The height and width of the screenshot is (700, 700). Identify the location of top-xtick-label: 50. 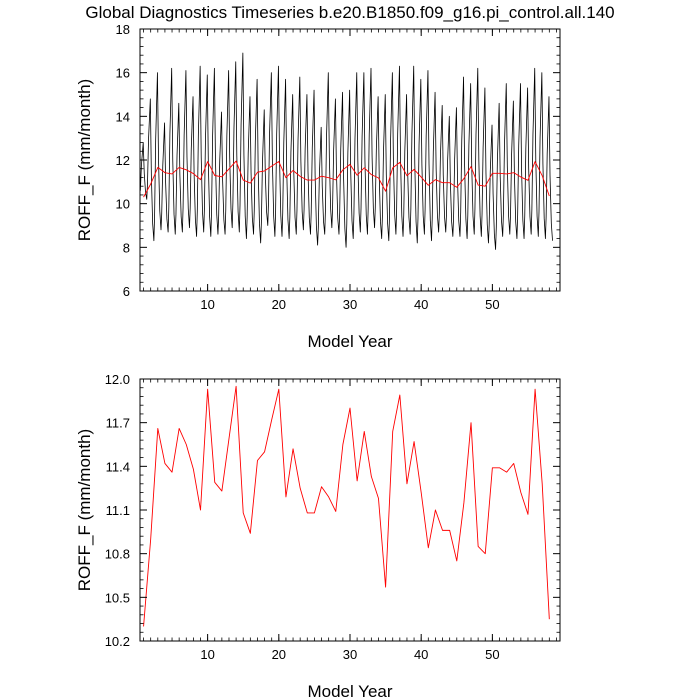
(492, 304).